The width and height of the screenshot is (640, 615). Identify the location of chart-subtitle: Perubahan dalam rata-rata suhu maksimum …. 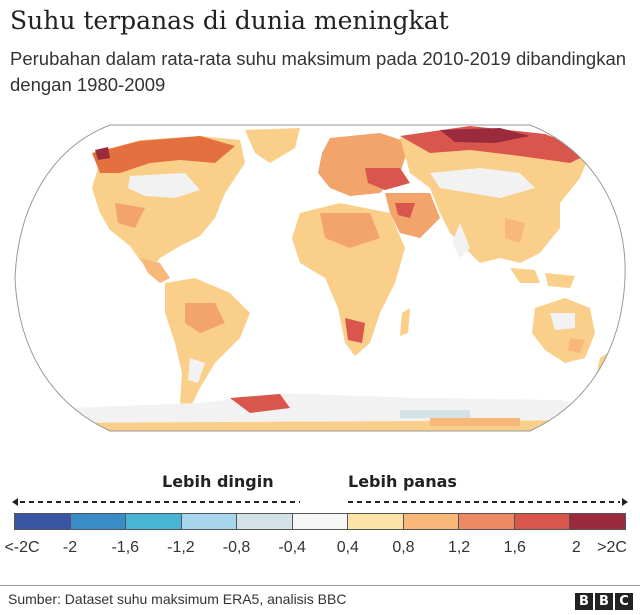
(318, 71).